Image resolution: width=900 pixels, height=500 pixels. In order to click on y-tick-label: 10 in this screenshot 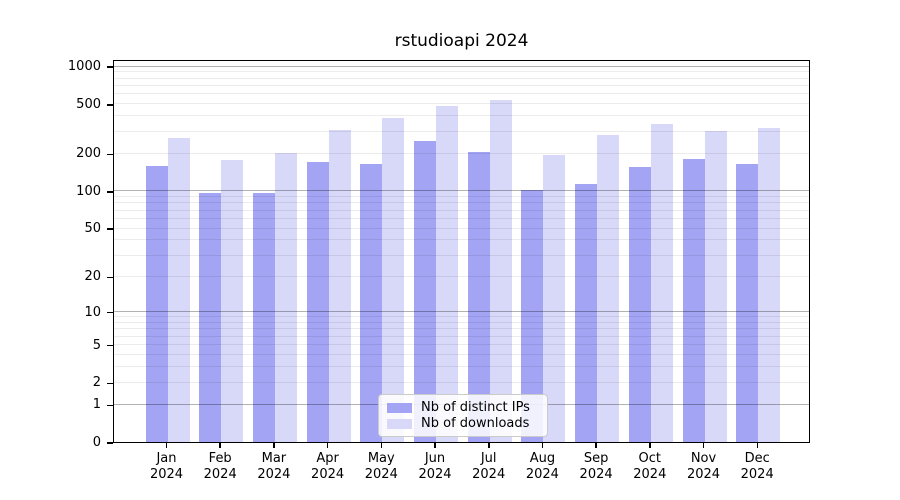, I will do `click(92, 312)`.